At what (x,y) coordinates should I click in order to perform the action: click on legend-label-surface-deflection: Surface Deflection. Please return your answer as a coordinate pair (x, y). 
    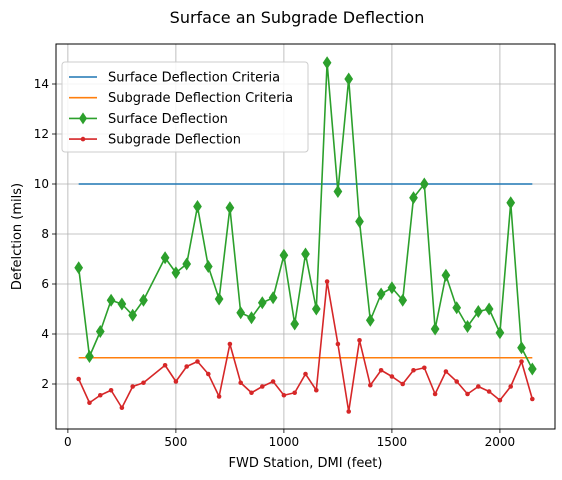
    Looking at the image, I should click on (168, 119).